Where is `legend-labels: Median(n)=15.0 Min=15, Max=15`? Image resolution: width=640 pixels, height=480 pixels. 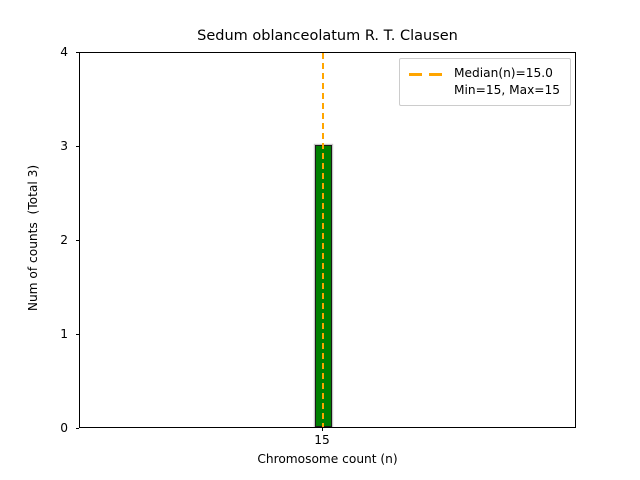
legend-labels: Median(n)=15.0 Min=15, Max=15 is located at coordinates (507, 81).